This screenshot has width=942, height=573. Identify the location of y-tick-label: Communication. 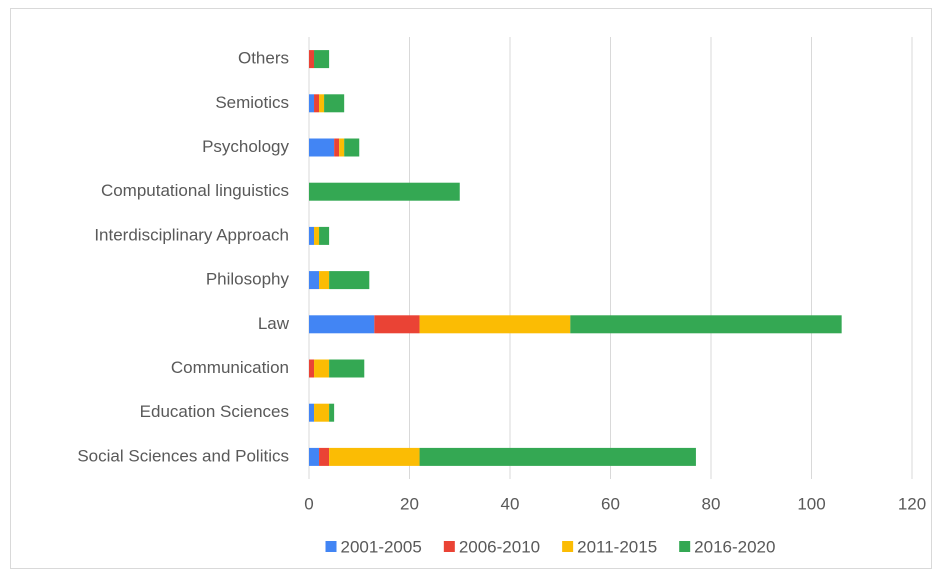
(230, 367).